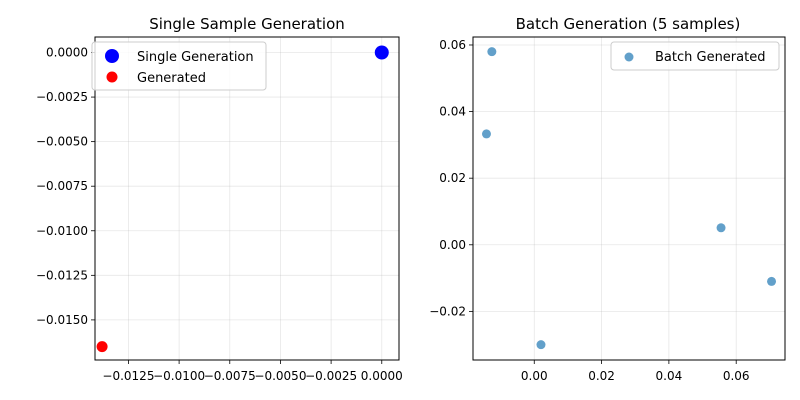  I want to click on single-sample-legend-box, so click(179, 66).